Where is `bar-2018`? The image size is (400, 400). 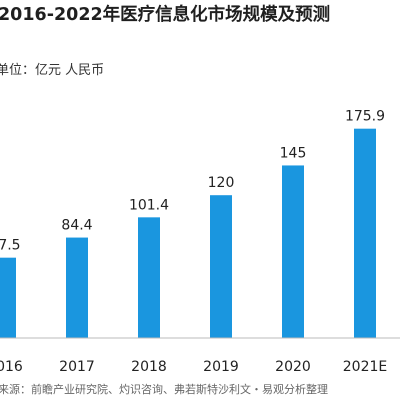
bar-2018 is located at coordinates (149, 277).